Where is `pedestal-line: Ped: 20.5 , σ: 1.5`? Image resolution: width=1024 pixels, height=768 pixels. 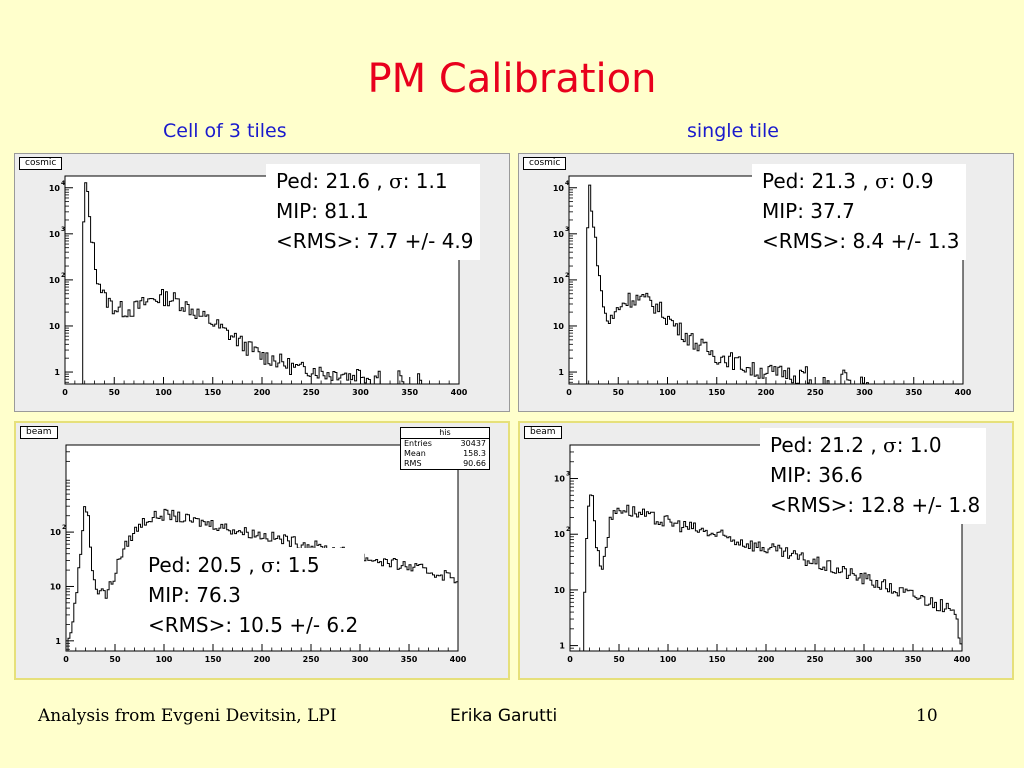
pedestal-line: Ped: 20.5 , σ: 1.5 is located at coordinates (234, 565).